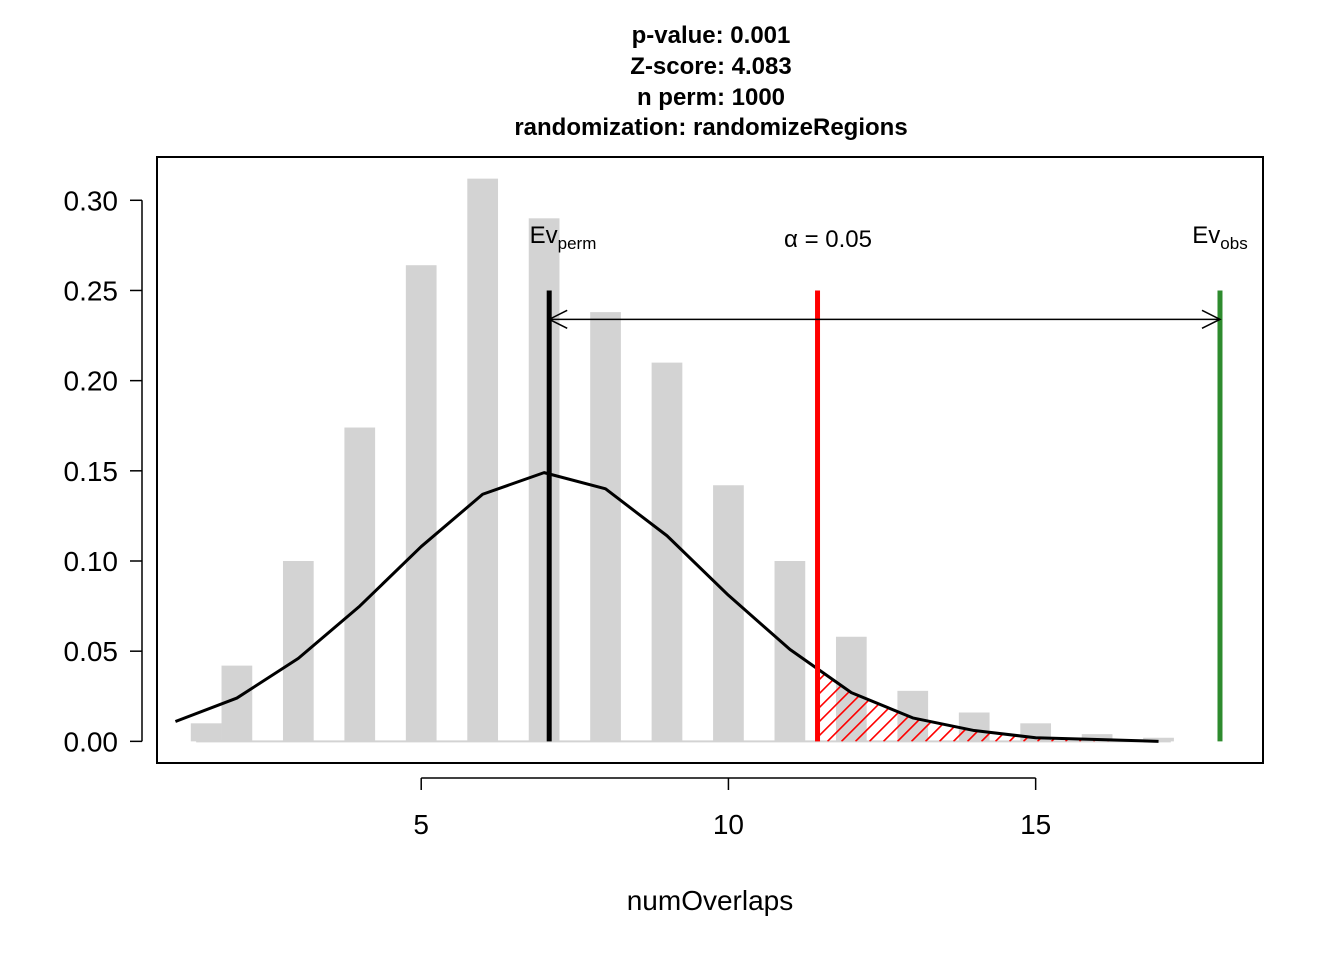  I want to click on x-tick-label: 10, so click(728, 824).